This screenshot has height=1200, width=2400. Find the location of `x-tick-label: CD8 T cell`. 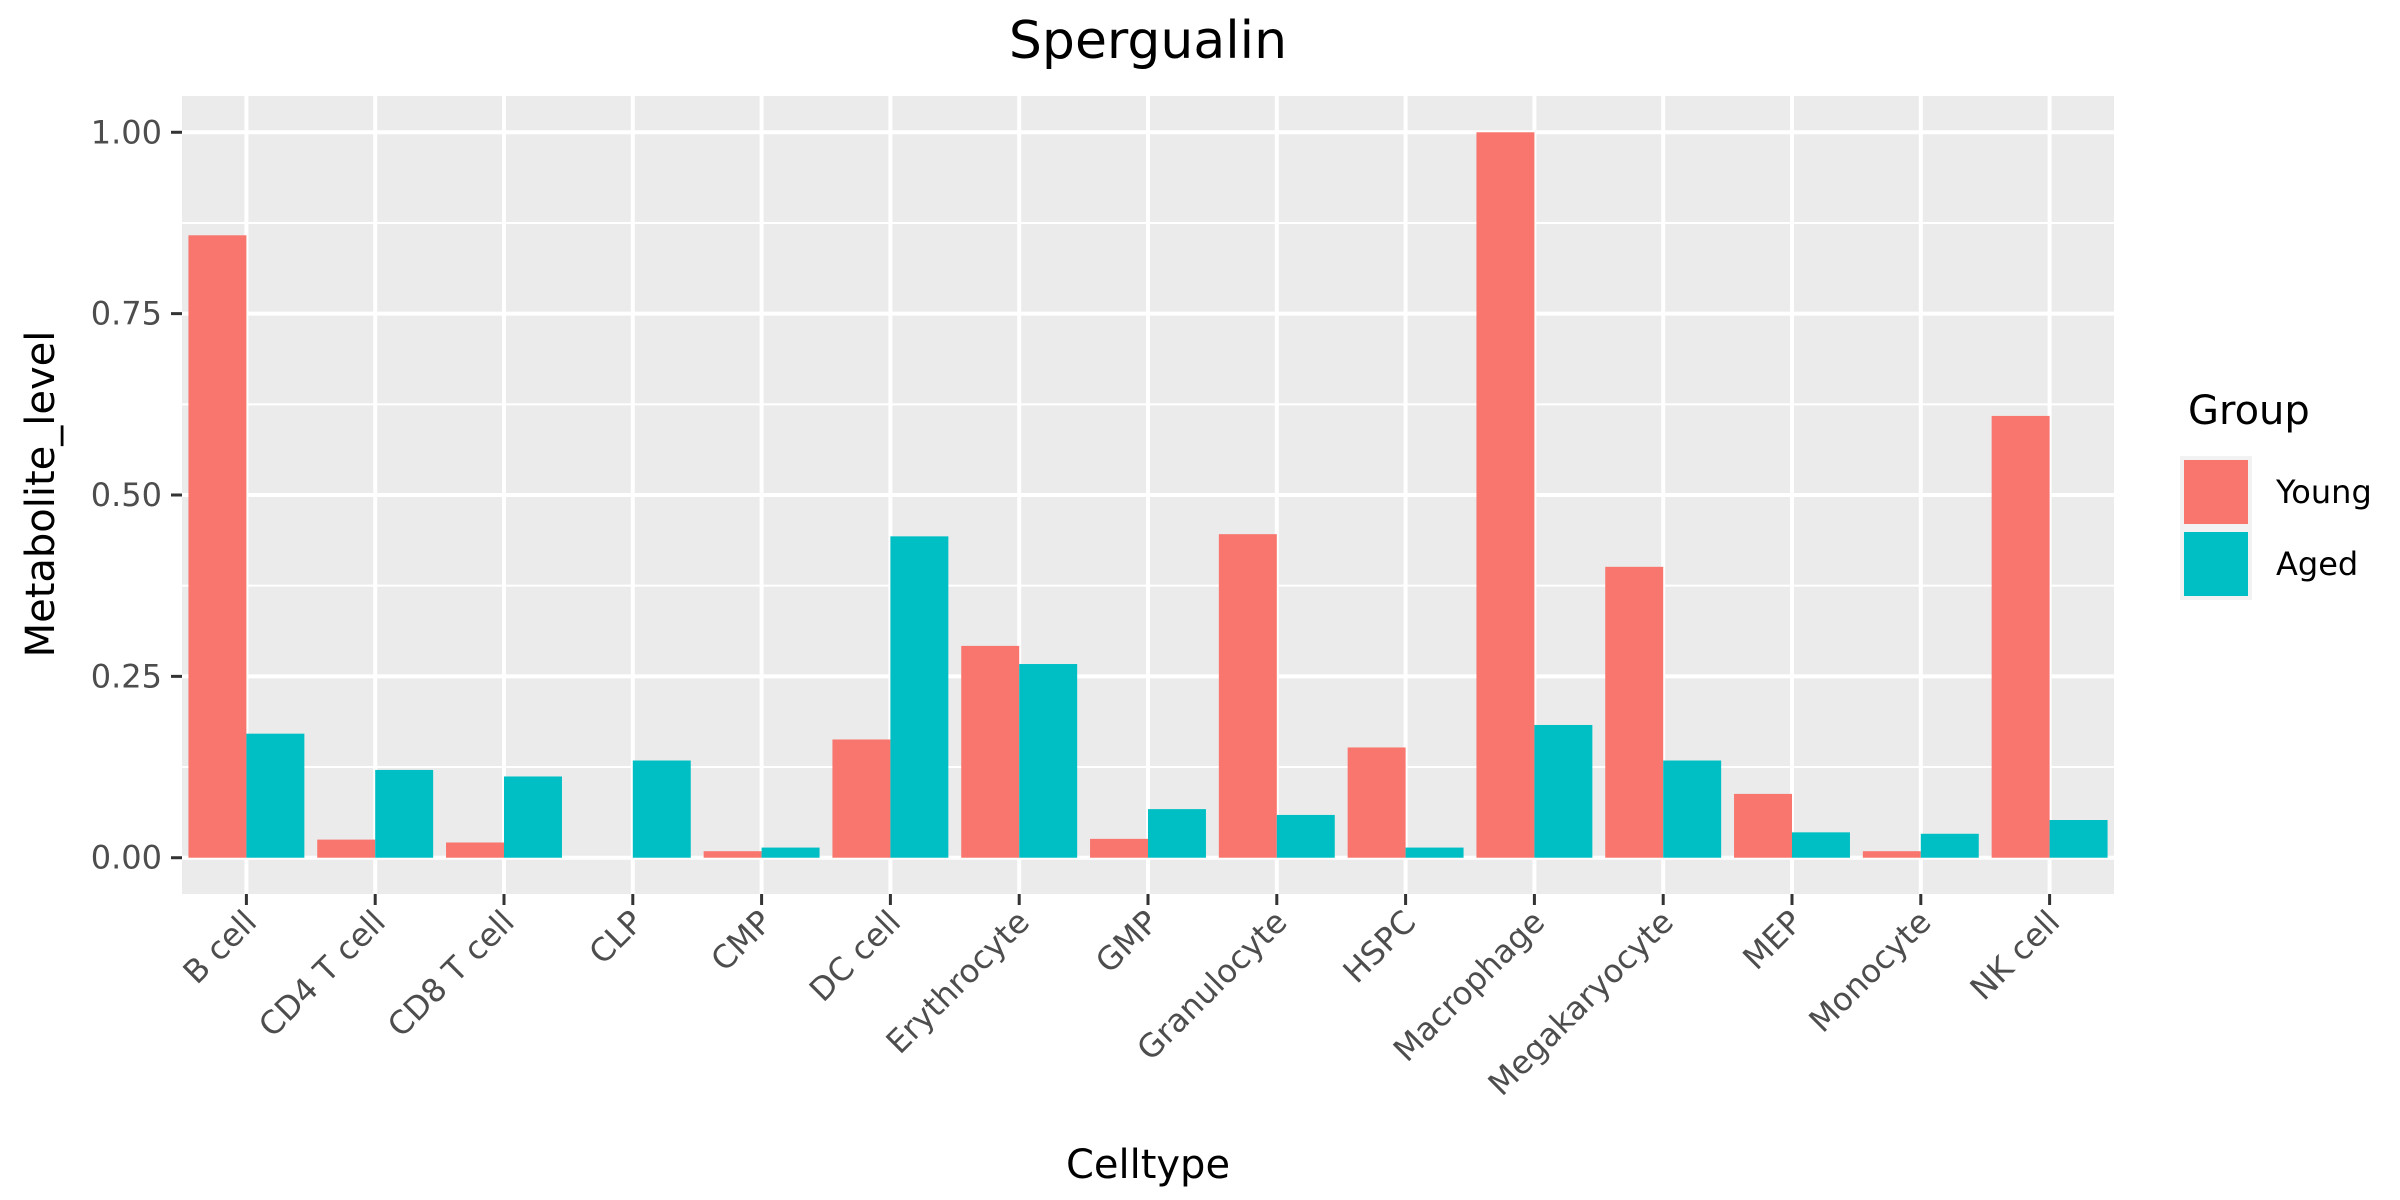

x-tick-label: CD8 T cell is located at coordinates (451, 974).